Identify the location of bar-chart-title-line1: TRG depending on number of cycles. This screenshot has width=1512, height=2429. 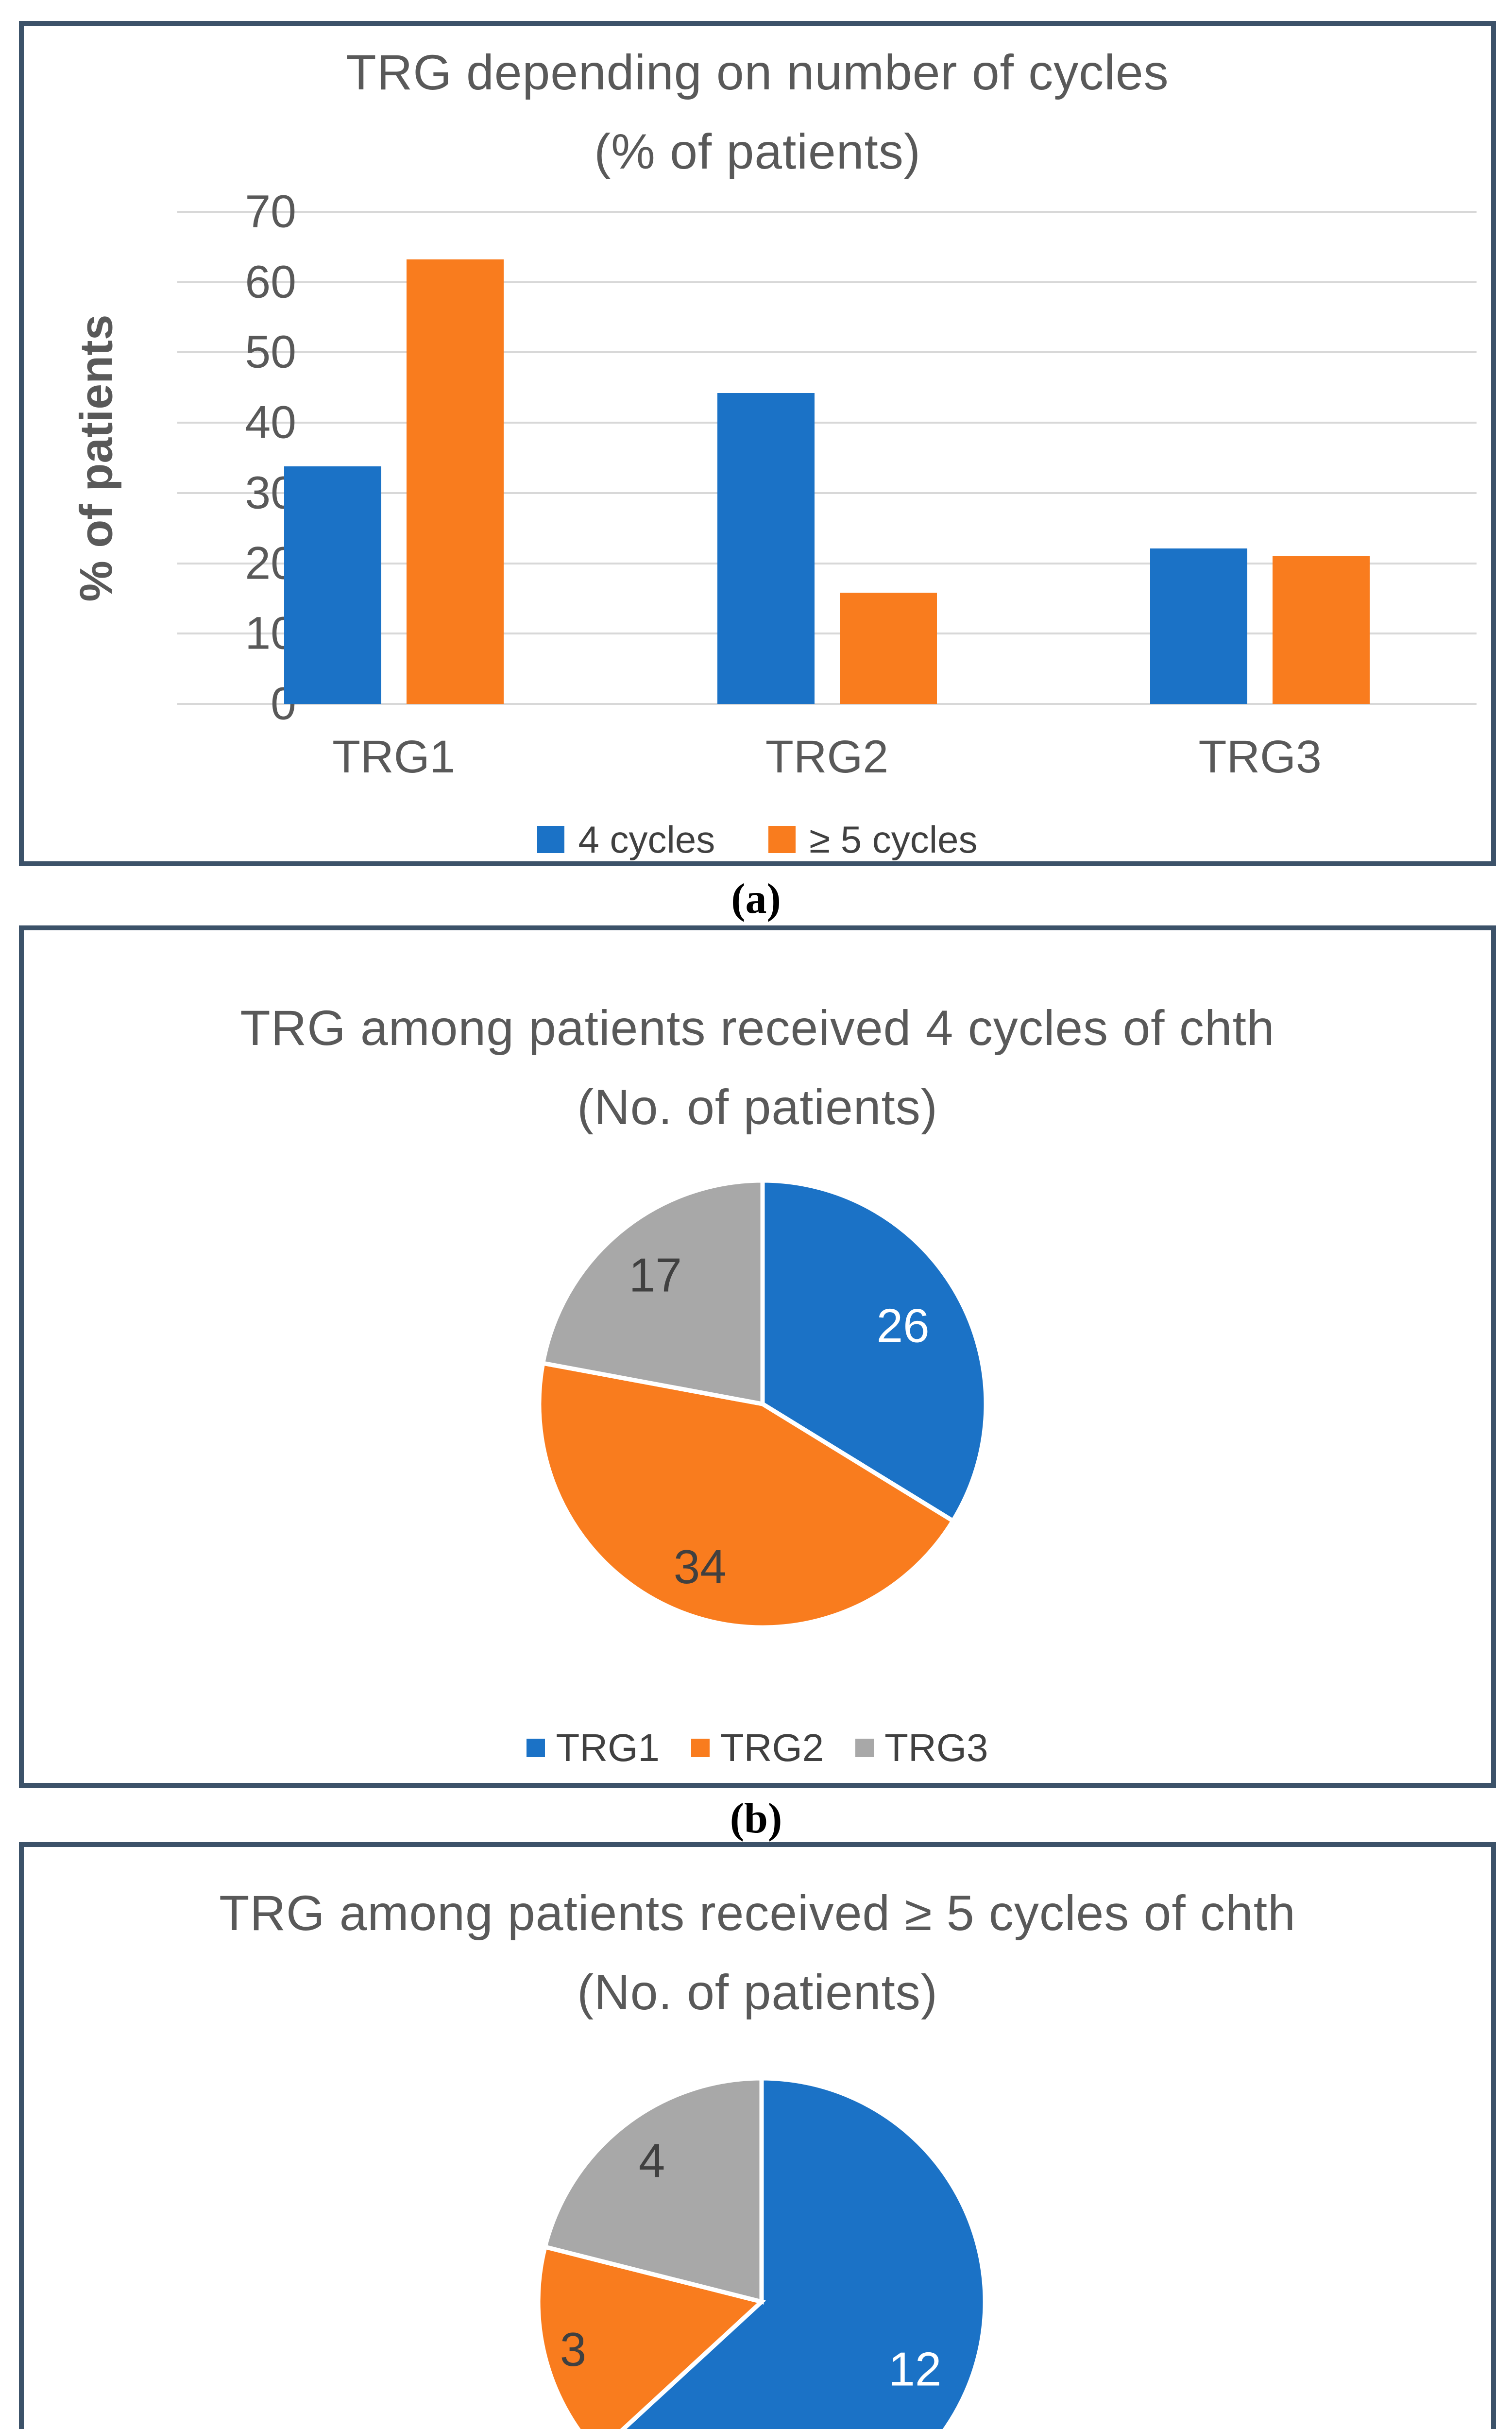
(757, 72).